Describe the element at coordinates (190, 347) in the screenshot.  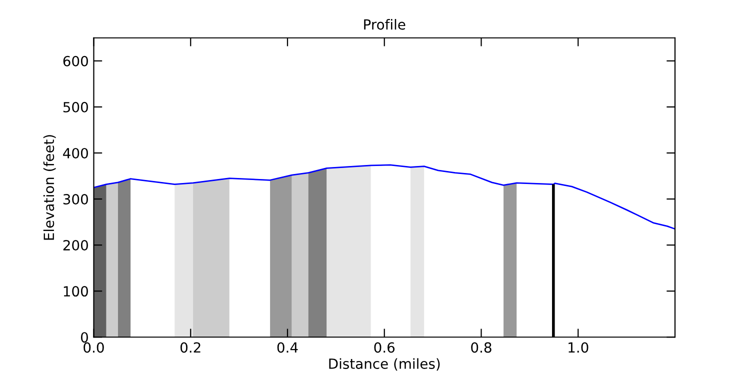
I see `x-tick-label: 0.2` at that location.